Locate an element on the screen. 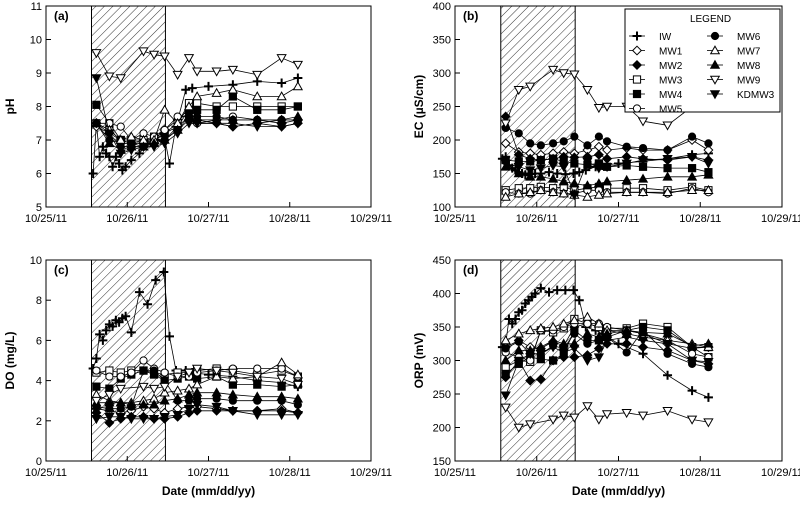 The image size is (800, 507). y-tick-label: 8 is located at coordinates (39, 108).